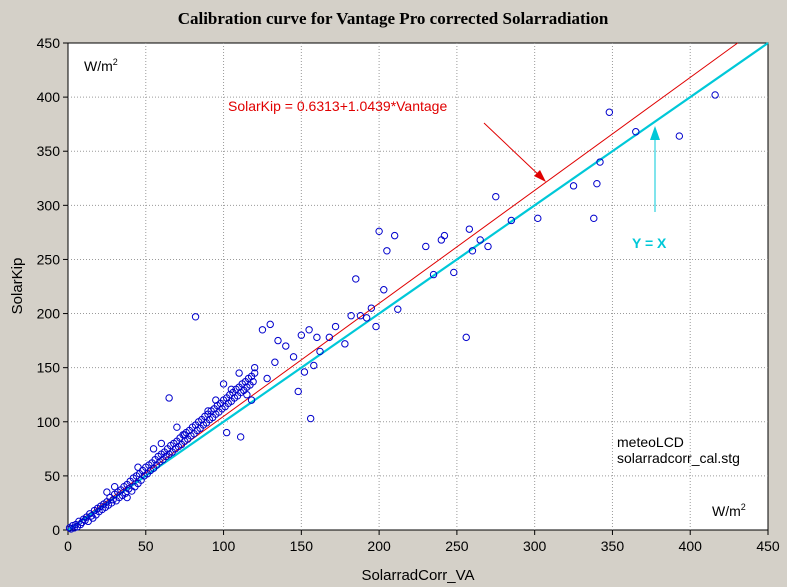 This screenshot has width=787, height=587. I want to click on x-tick-label: 150, so click(302, 546).